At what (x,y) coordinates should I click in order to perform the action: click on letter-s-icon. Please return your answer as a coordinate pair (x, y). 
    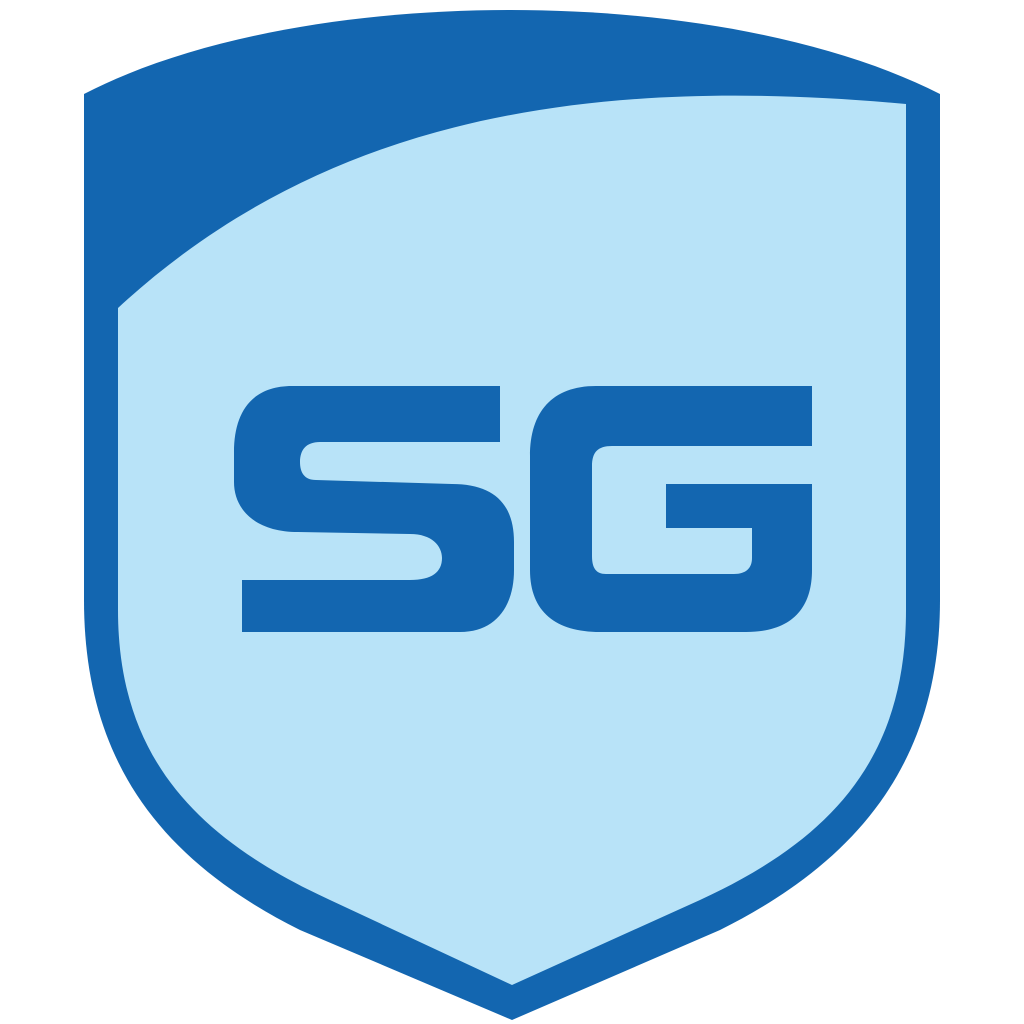
    Looking at the image, I should click on (374, 509).